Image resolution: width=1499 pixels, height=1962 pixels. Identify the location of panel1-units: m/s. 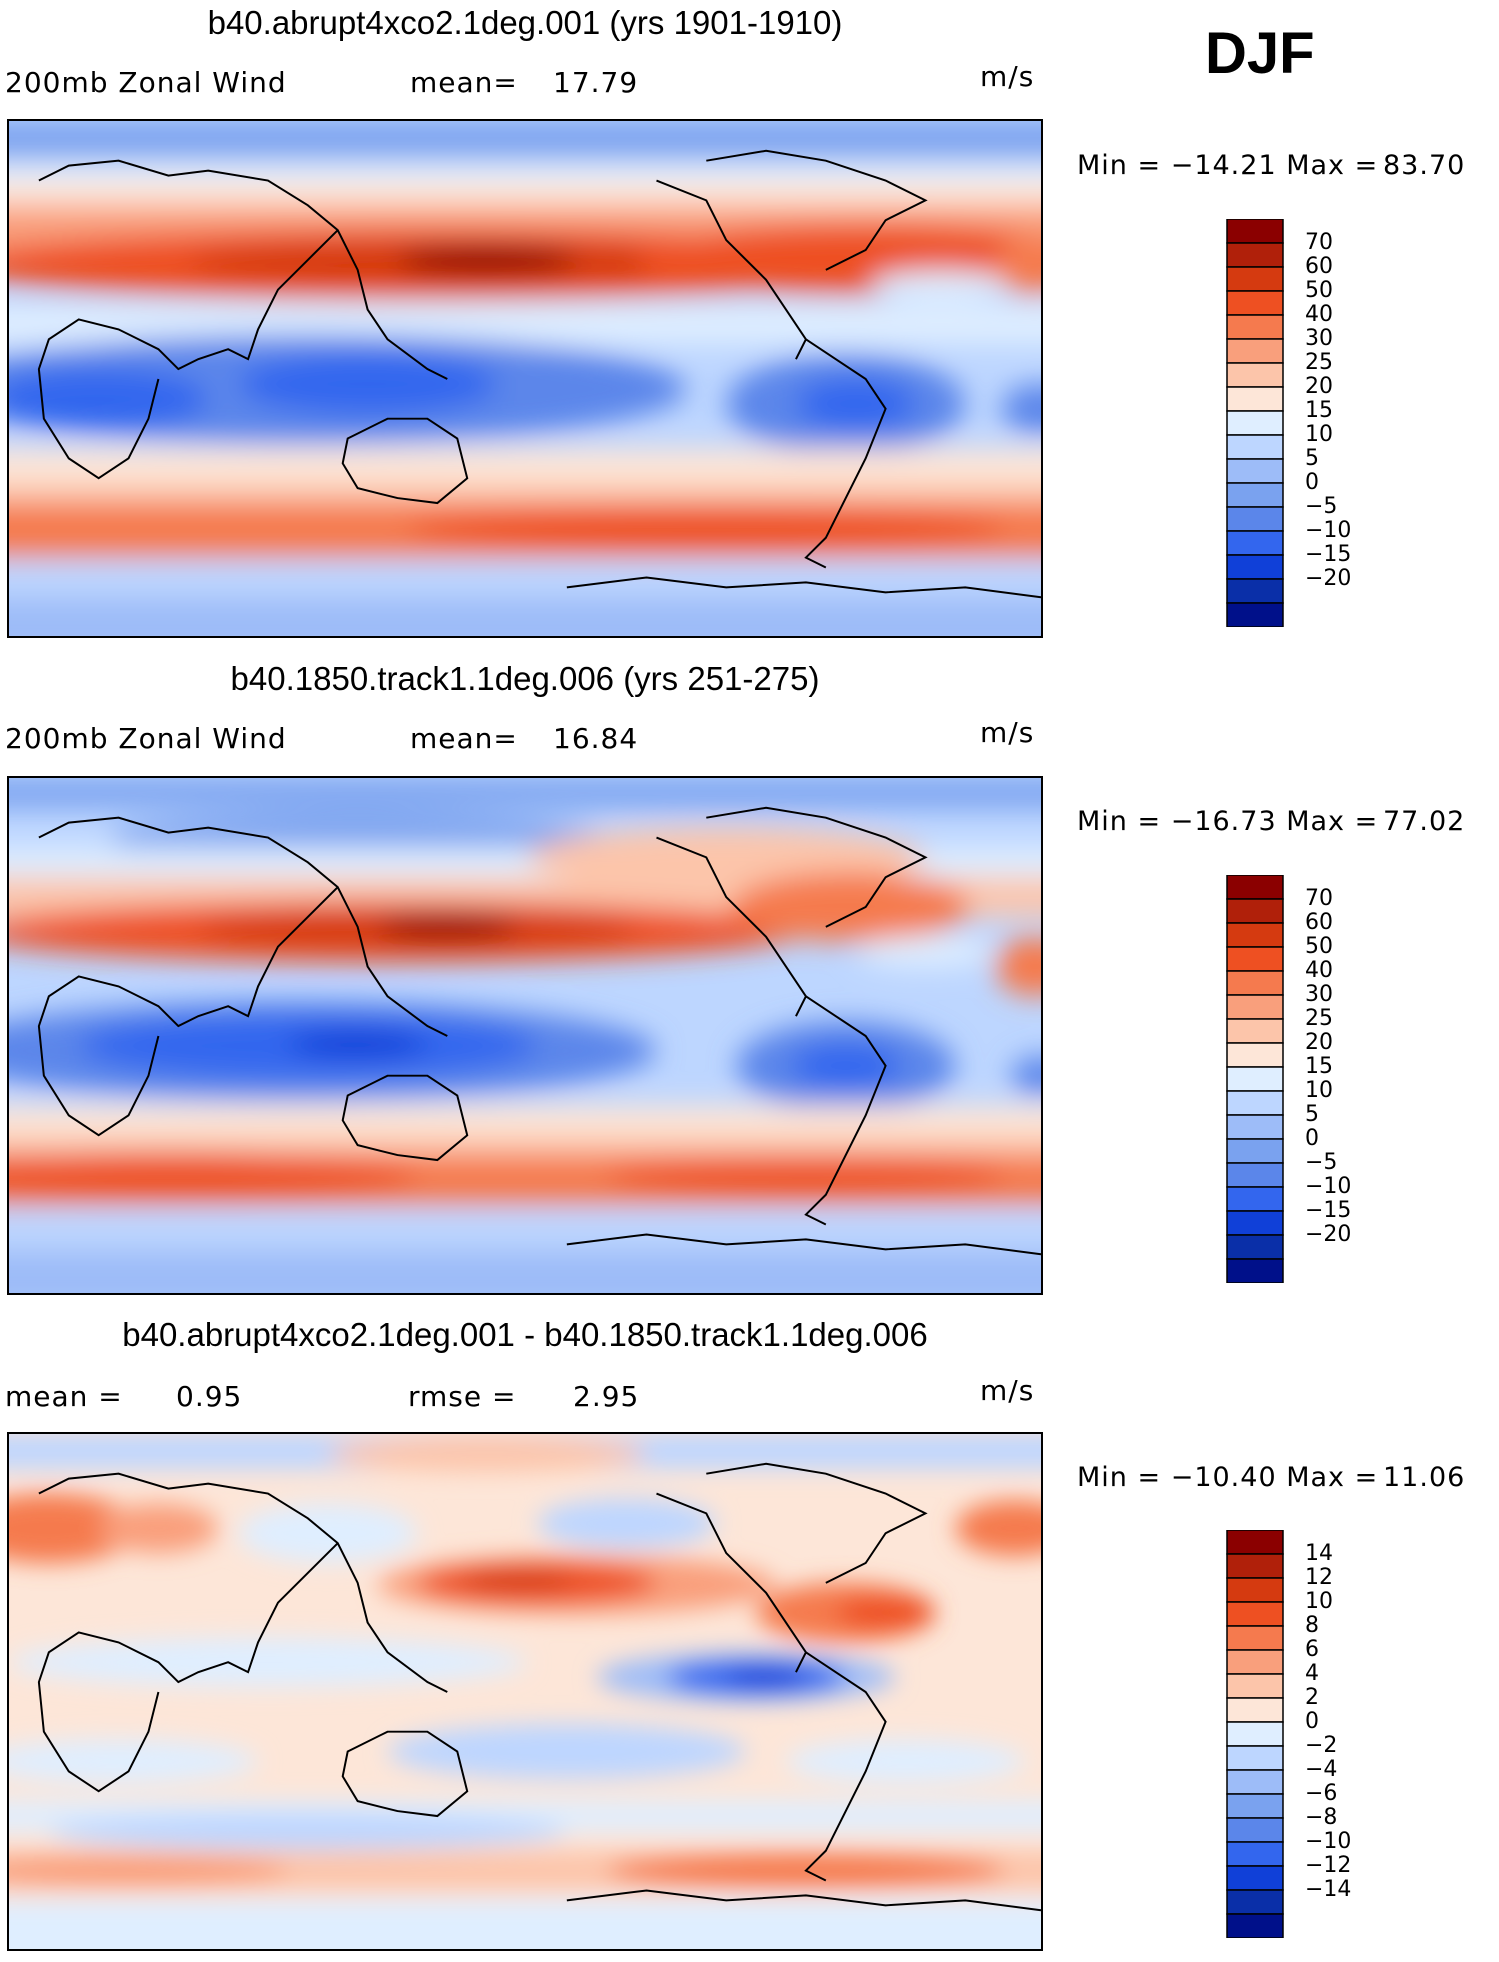
(1007, 76).